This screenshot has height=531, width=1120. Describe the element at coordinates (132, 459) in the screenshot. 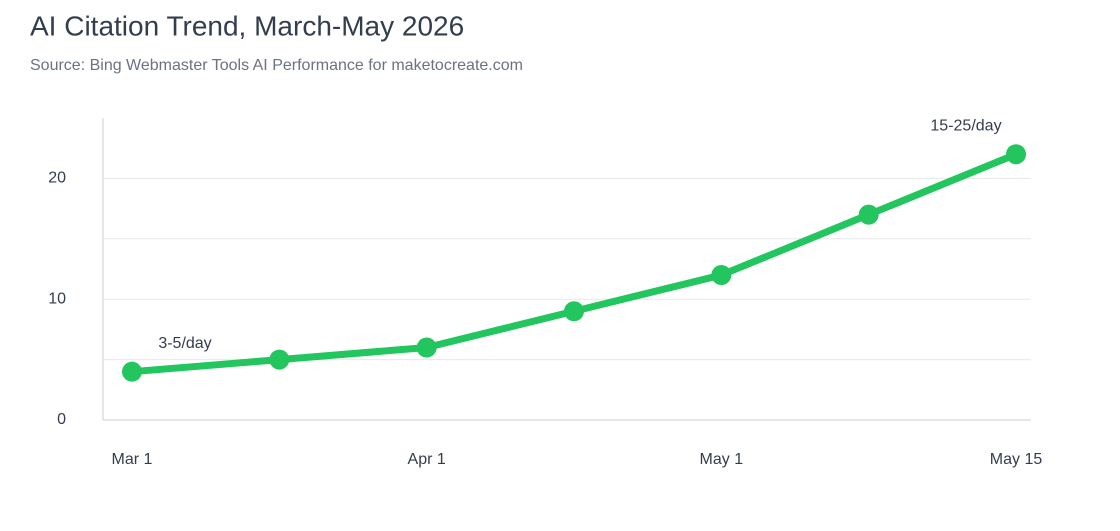

I see `x-tick-label: Mar 1` at that location.